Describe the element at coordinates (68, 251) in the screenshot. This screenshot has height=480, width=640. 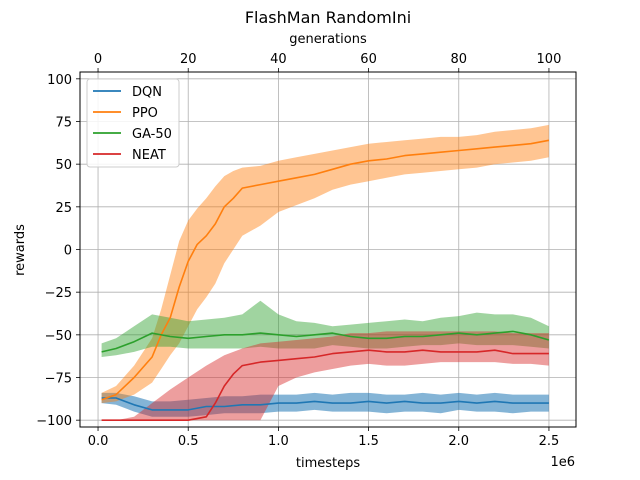
I see `y-tick-label: 0` at that location.